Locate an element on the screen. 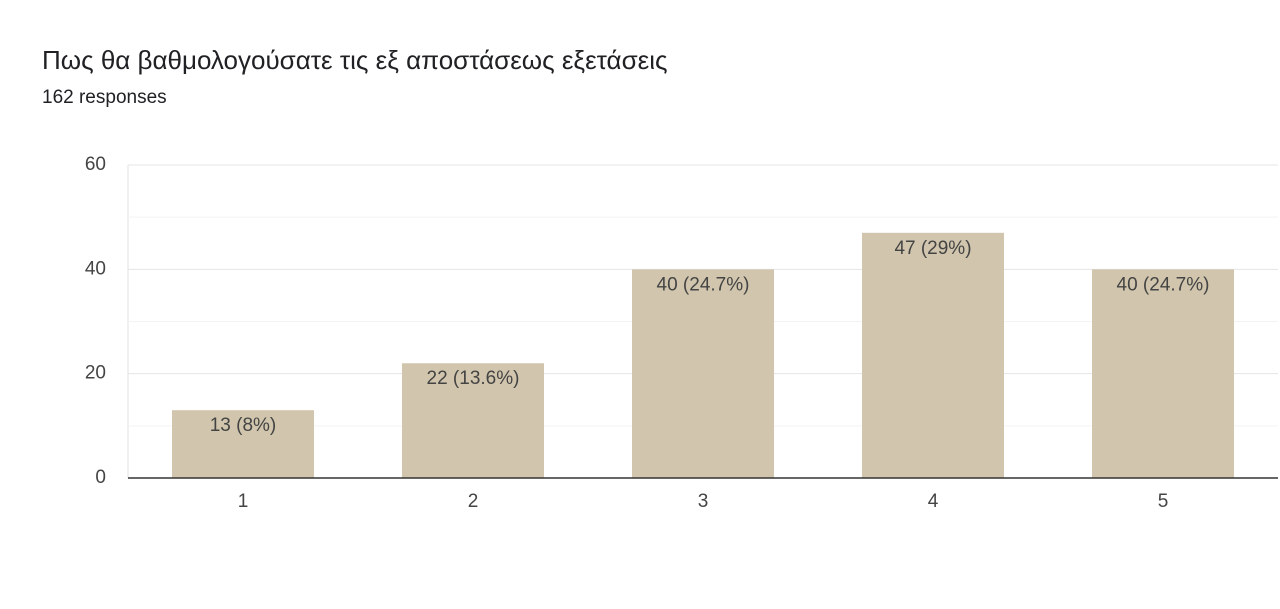 The width and height of the screenshot is (1280, 609). value-label: 22 (13.6%) is located at coordinates (473, 378).